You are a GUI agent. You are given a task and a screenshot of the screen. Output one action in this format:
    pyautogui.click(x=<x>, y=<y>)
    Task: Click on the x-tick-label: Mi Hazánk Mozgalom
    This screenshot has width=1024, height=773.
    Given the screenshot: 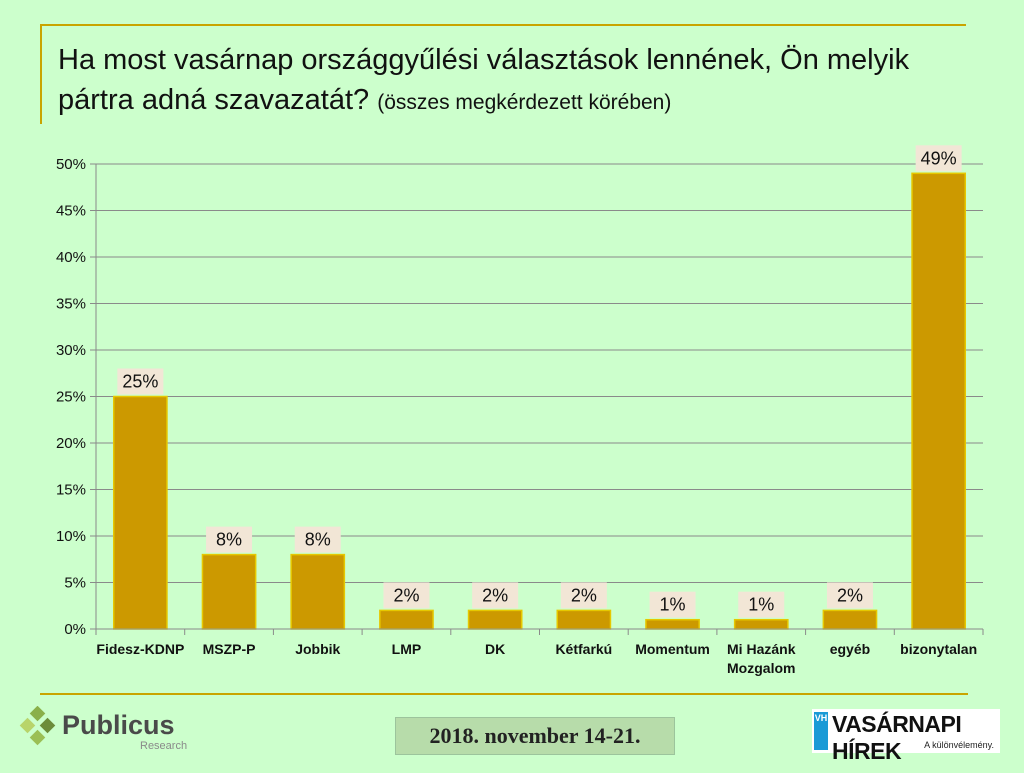 What is the action you would take?
    pyautogui.click(x=761, y=658)
    